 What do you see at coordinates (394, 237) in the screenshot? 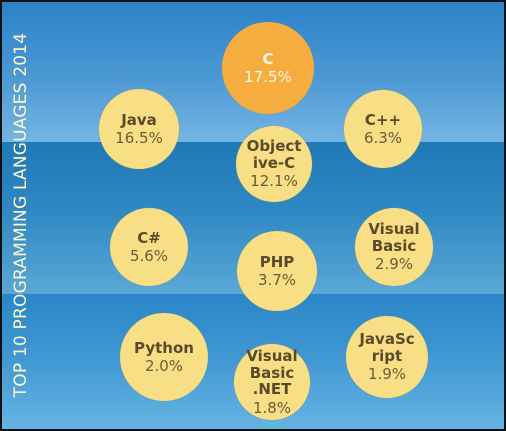
I see `bubble-label-visual-basic: Visual Basic` at bounding box center [394, 237].